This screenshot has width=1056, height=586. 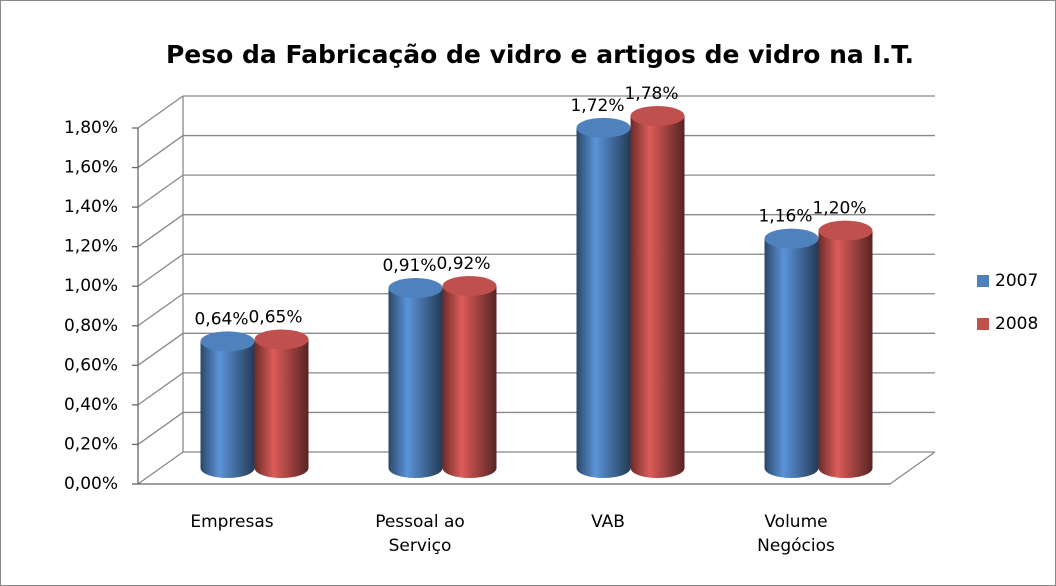 I want to click on value-label: 0,91%, so click(x=409, y=266).